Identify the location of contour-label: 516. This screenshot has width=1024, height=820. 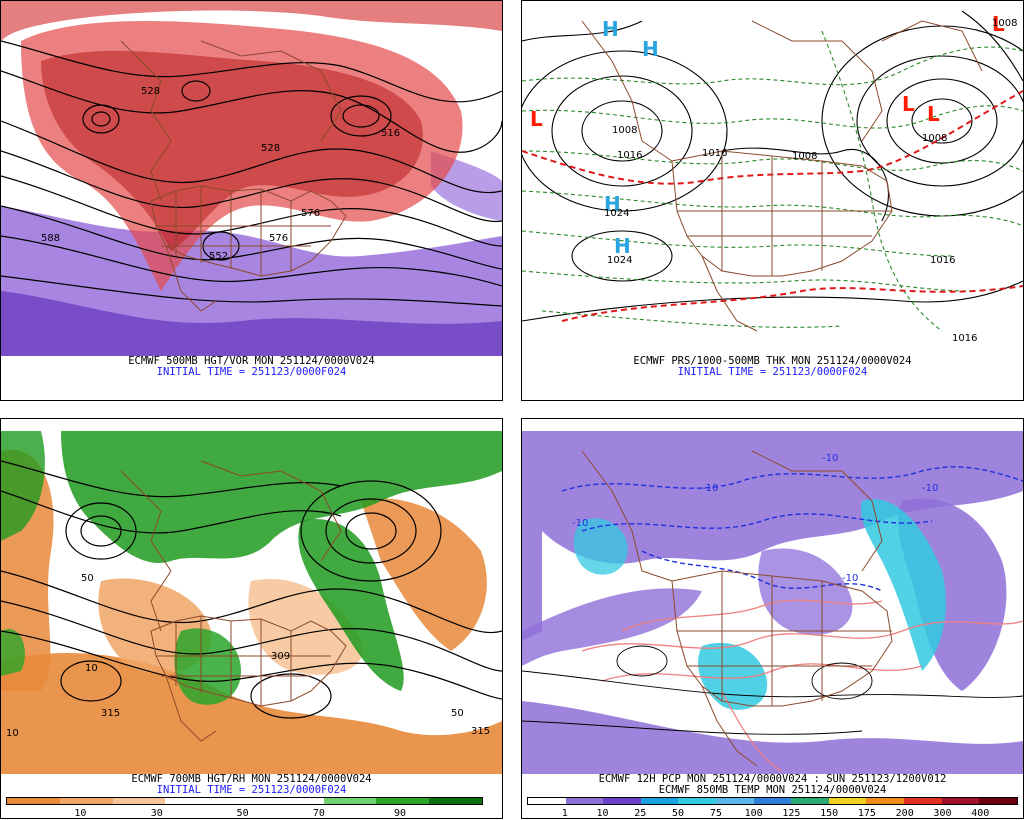
(390, 133).